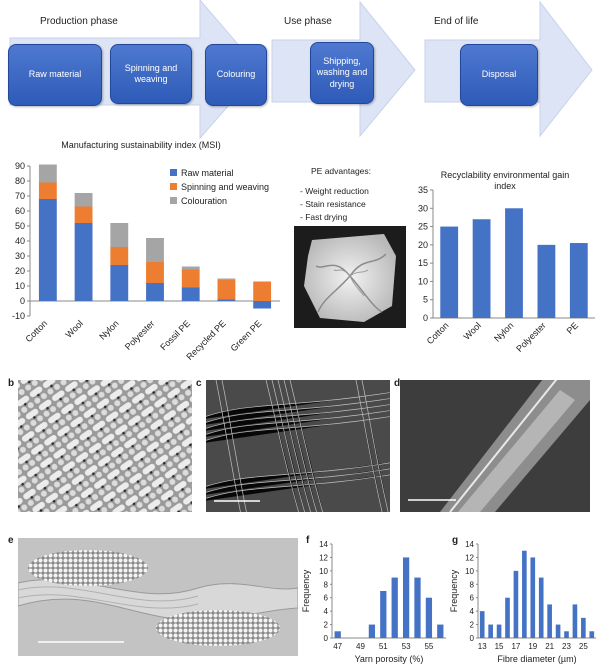 The height and width of the screenshot is (667, 600). What do you see at coordinates (423, 190) in the screenshot?
I see `y-tick-label: 35` at bounding box center [423, 190].